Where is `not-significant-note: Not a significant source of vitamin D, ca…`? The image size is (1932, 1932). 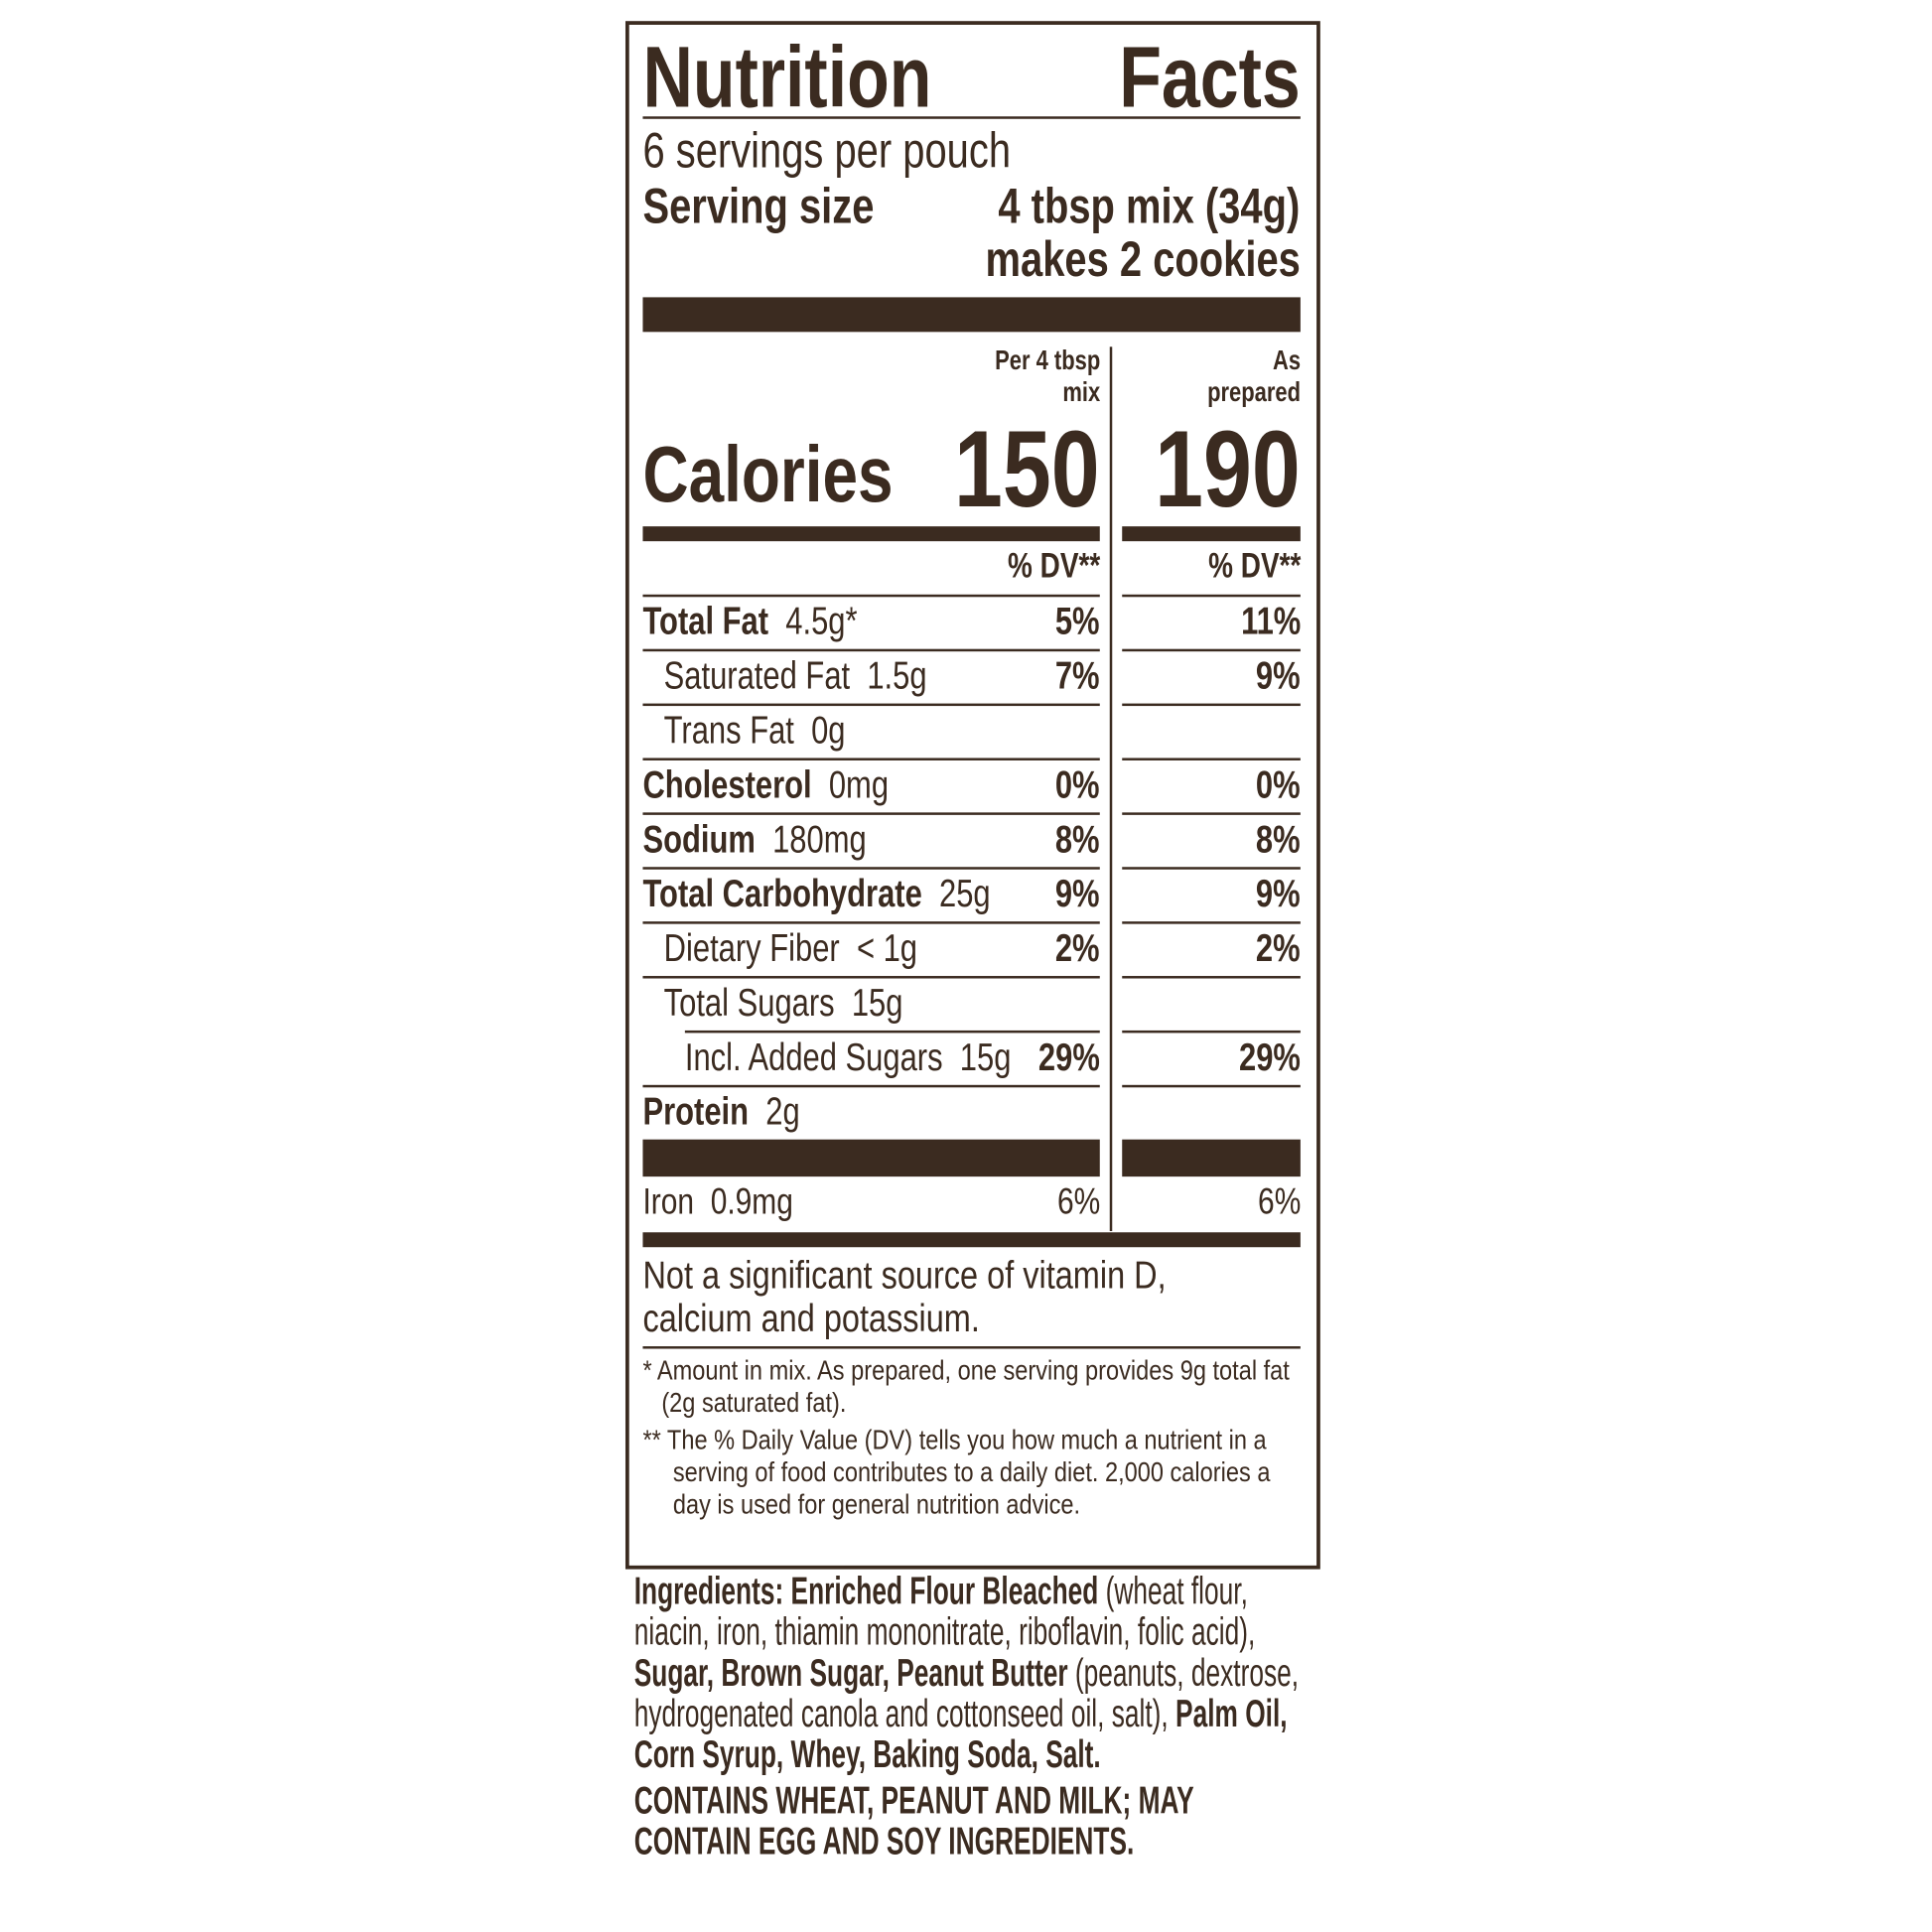
not-significant-note: Not a significant source of vitamin D, ca… is located at coordinates (905, 1297).